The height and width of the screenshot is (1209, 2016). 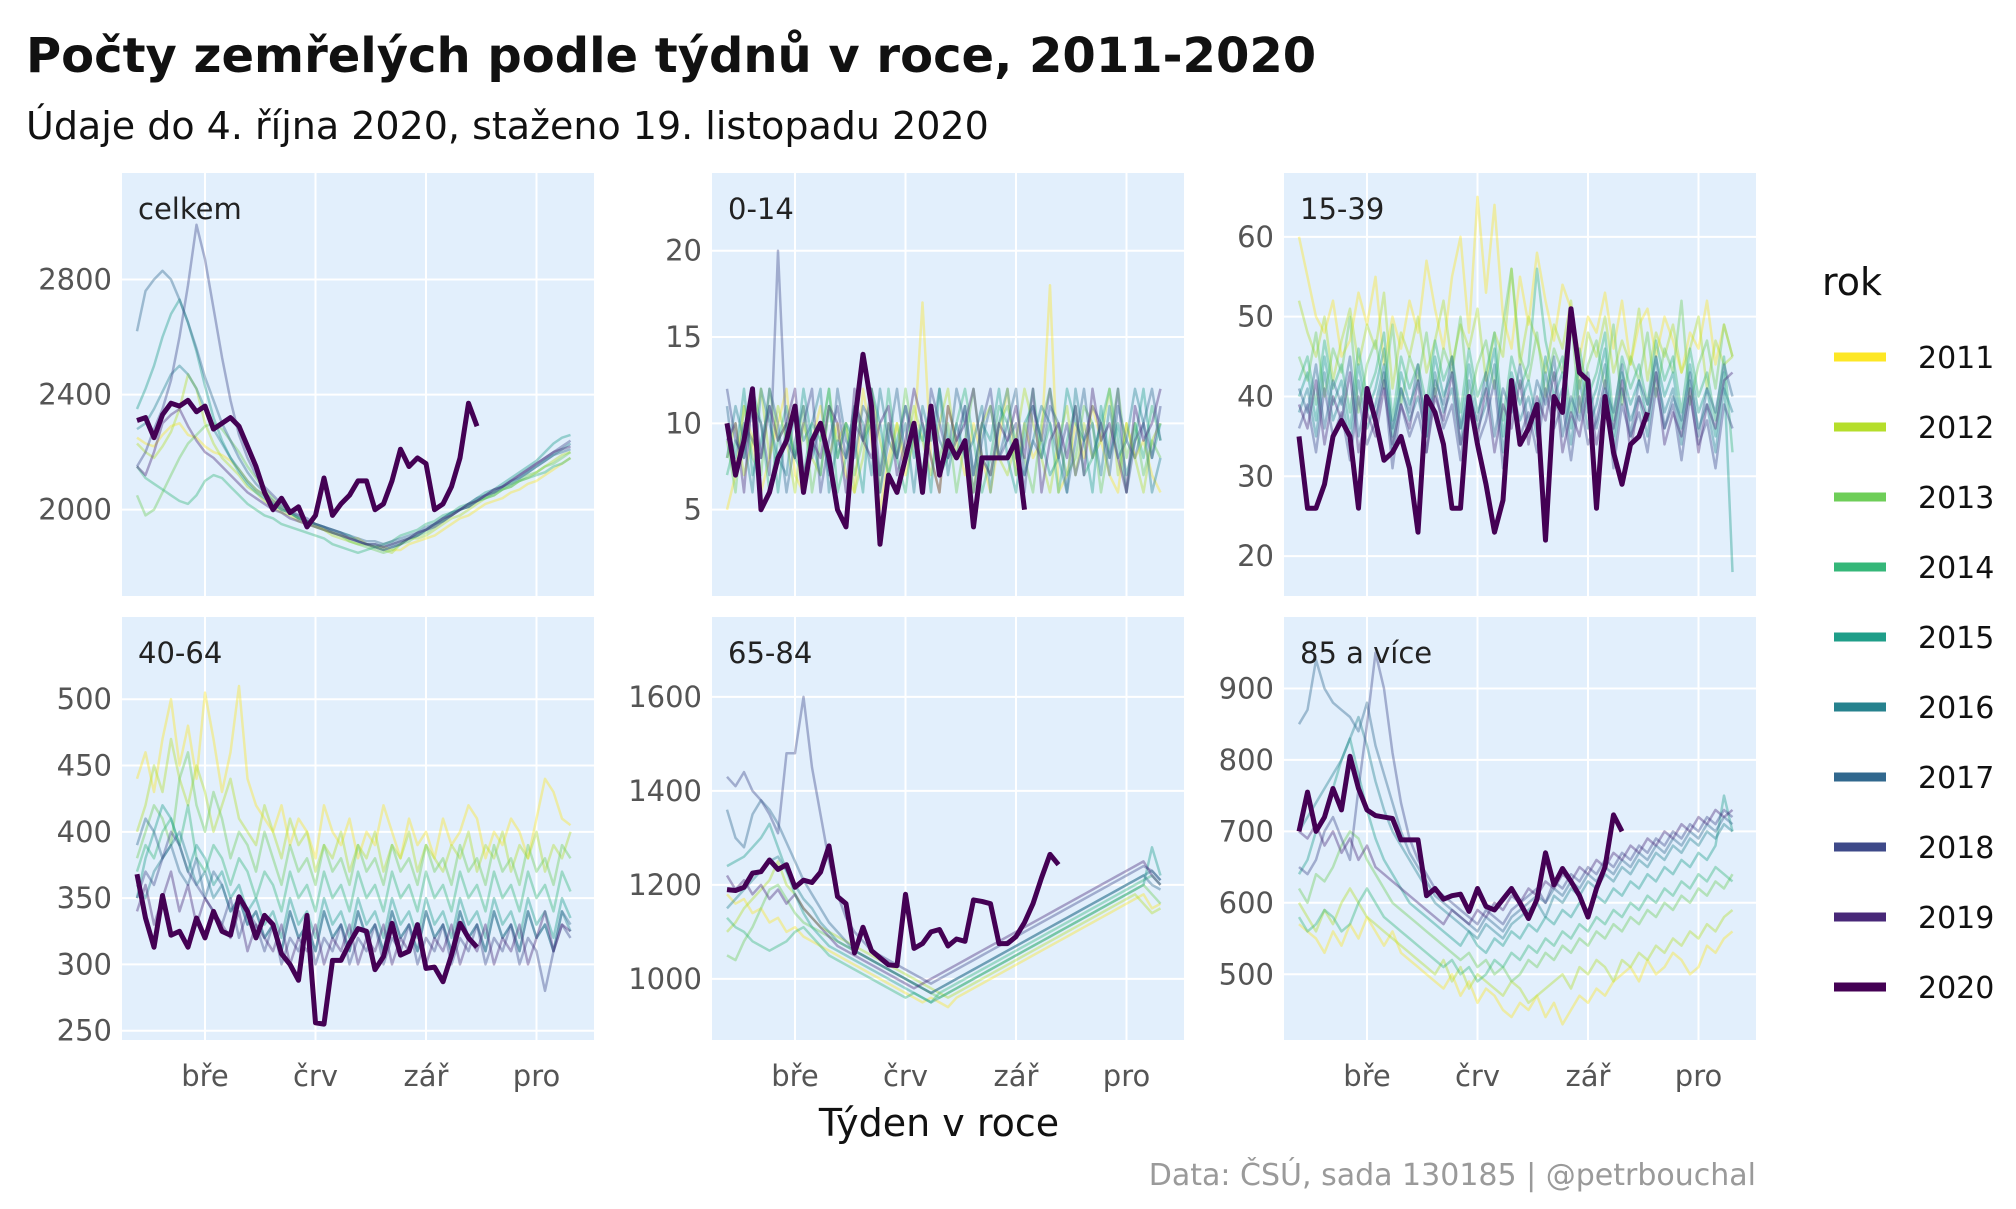 I want to click on y-tick-label: 1400, so click(x=665, y=791).